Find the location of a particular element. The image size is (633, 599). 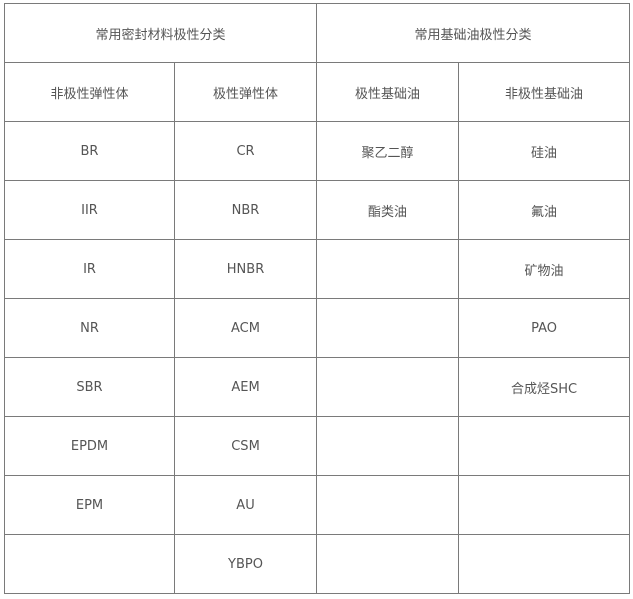

nonpolar-elastomer-cell: EPM is located at coordinates (89, 505).